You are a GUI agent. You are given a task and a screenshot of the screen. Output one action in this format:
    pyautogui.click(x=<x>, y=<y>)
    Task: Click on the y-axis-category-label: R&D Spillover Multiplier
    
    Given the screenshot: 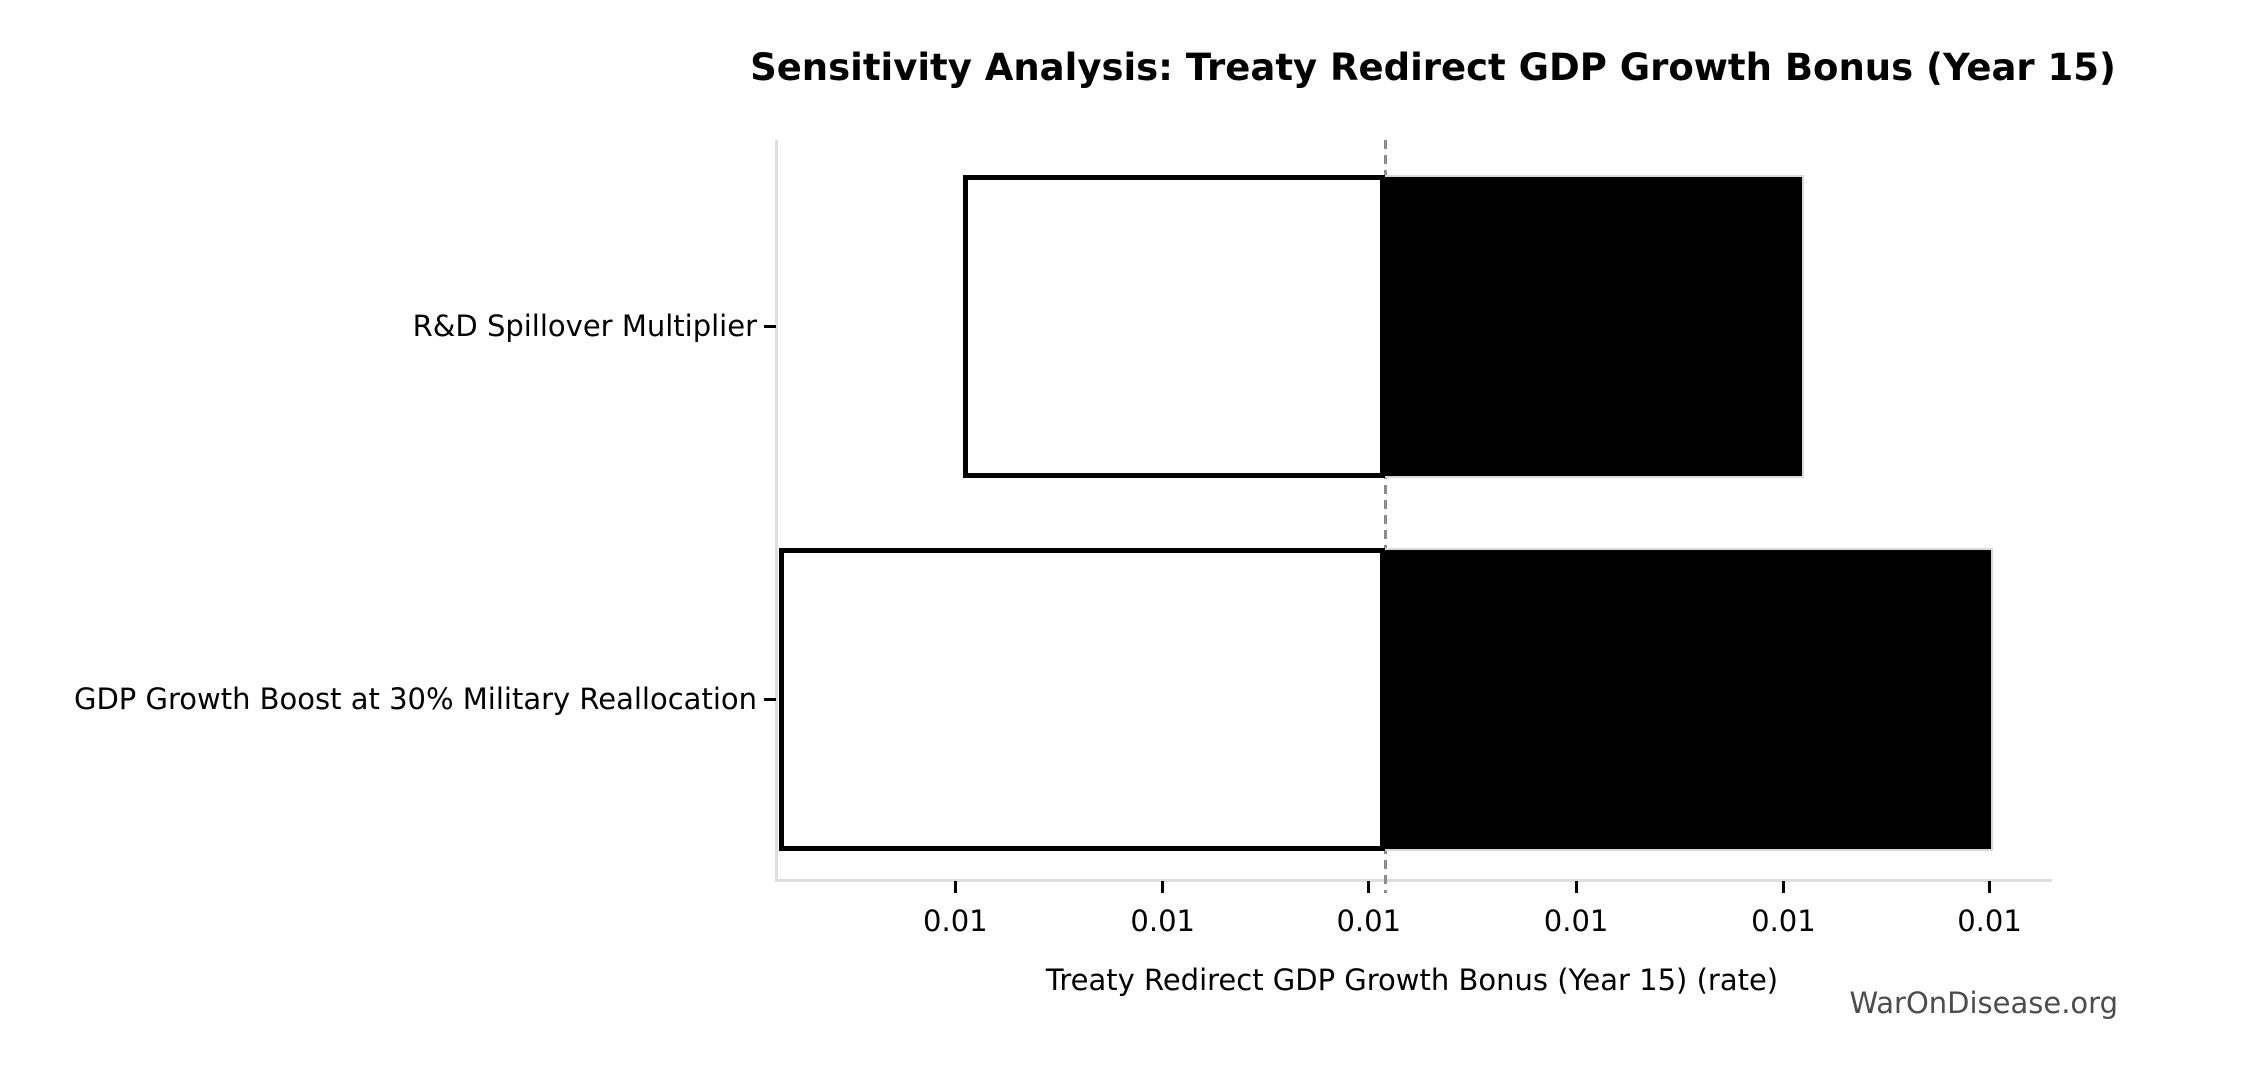 What is the action you would take?
    pyautogui.click(x=584, y=326)
    